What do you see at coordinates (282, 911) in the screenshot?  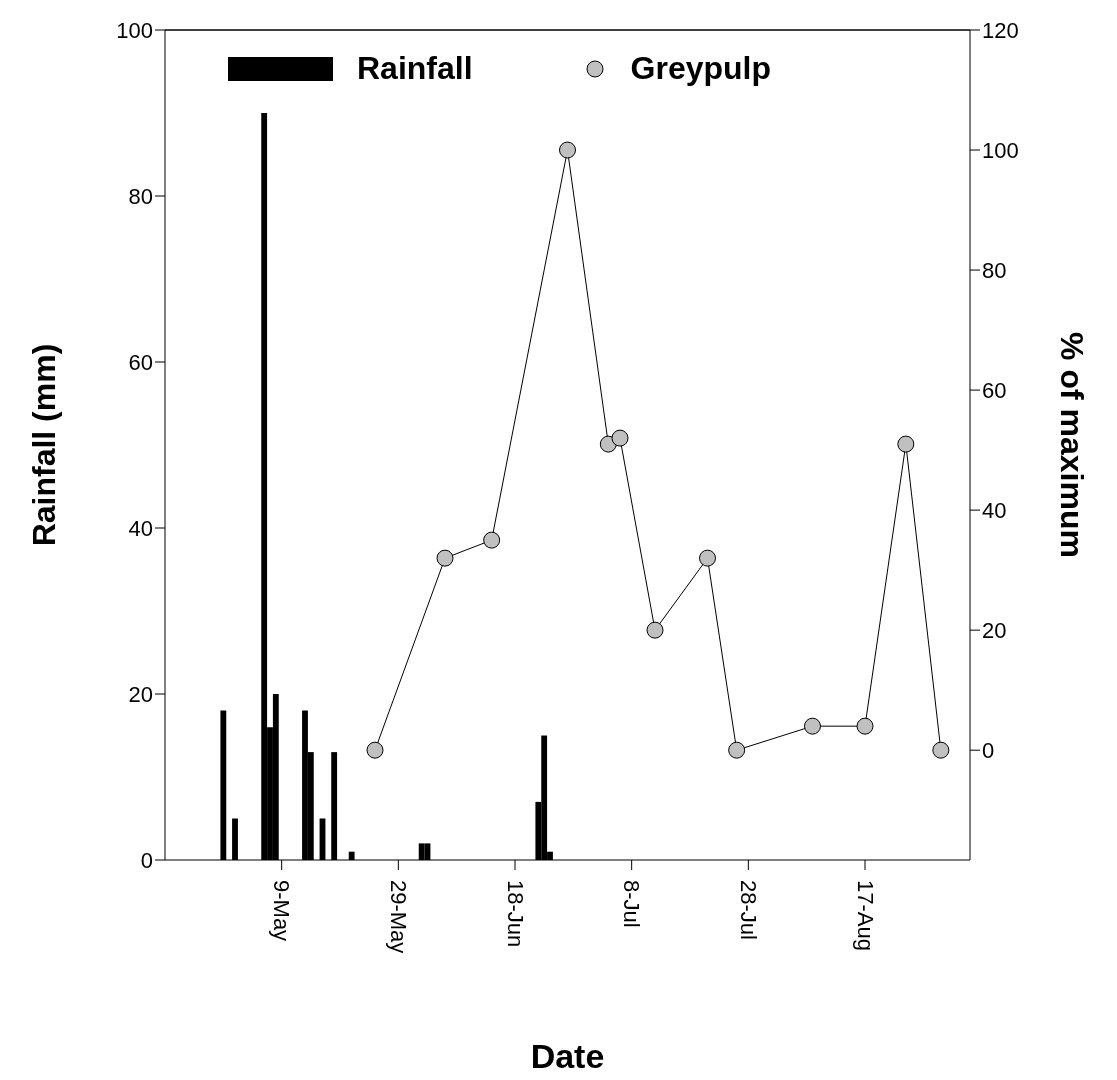 I see `x-tick-label: 9-May` at bounding box center [282, 911].